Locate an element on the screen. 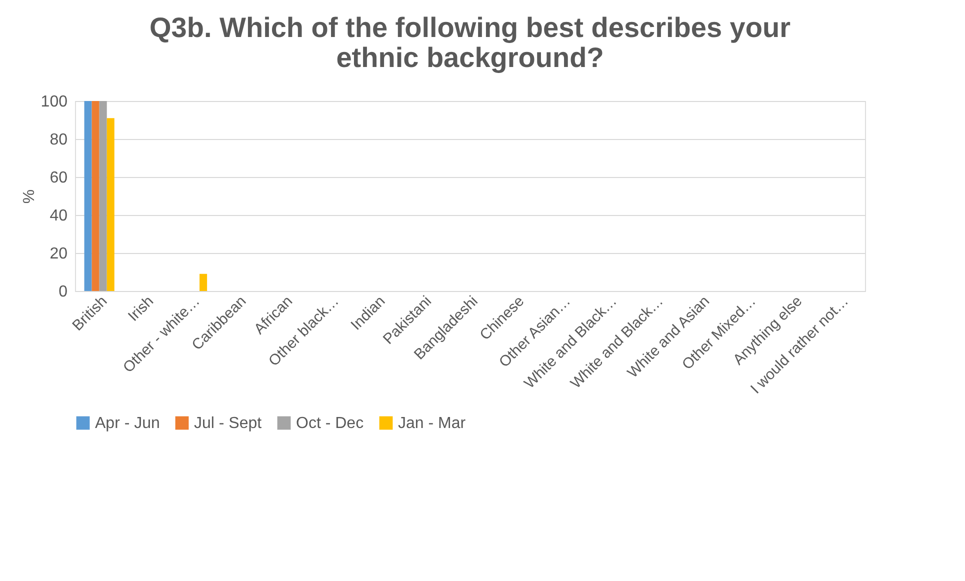 This screenshot has width=965, height=581. y-axis-title: % is located at coordinates (29, 196).